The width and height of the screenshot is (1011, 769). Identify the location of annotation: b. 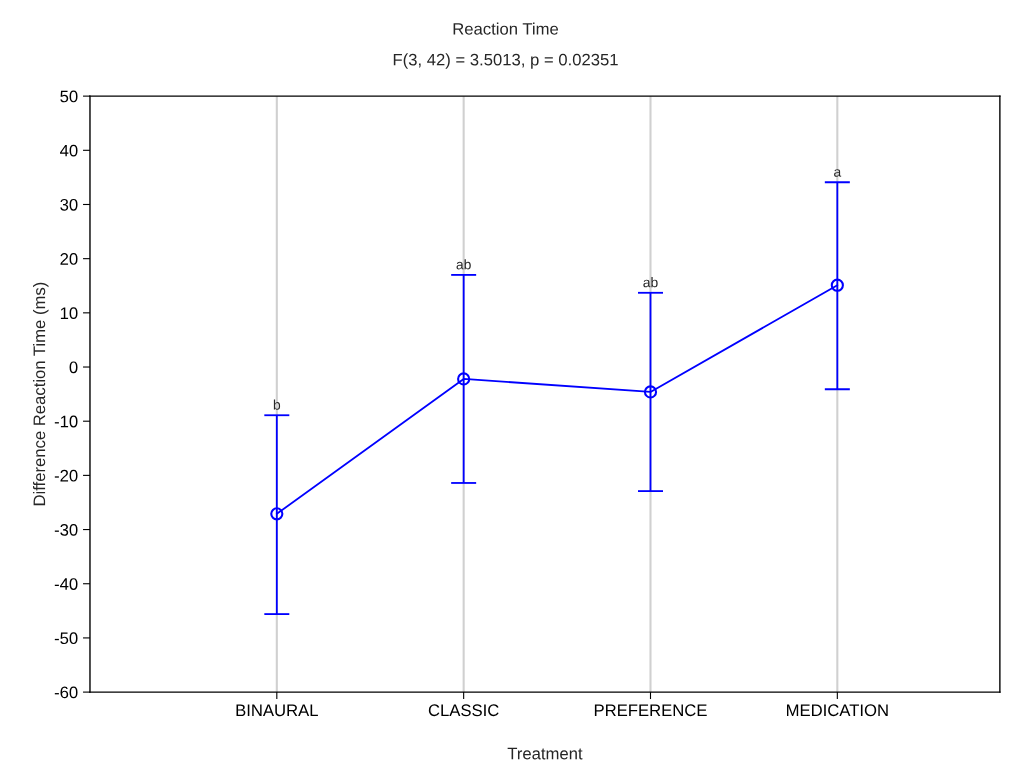
(277, 404).